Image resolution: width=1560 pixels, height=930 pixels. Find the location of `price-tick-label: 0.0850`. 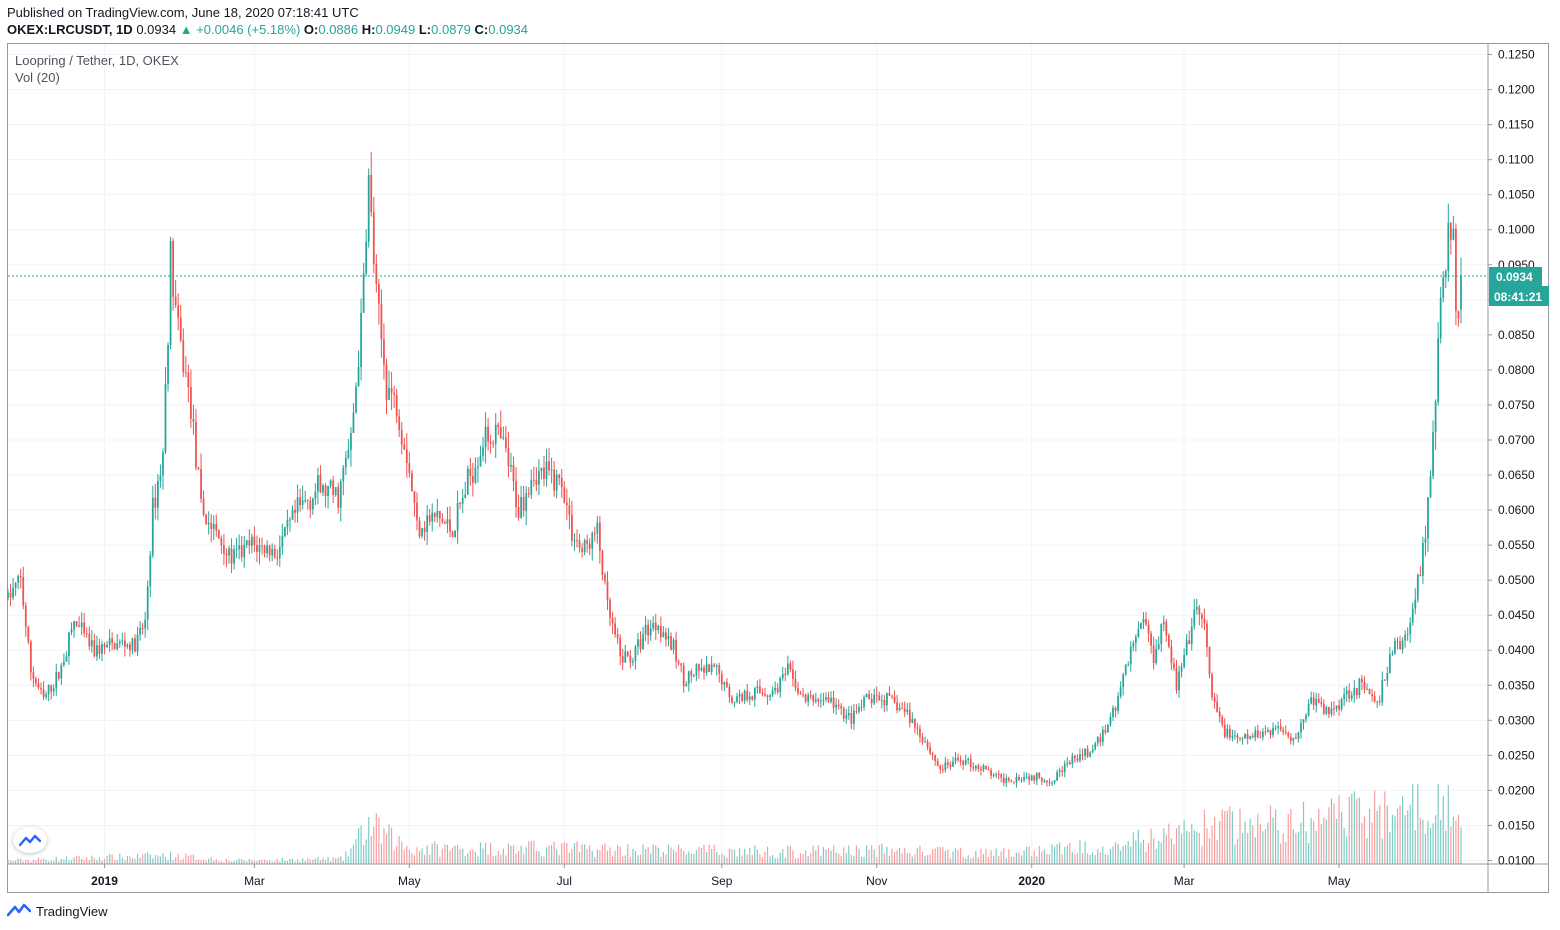

price-tick-label: 0.0850 is located at coordinates (1516, 335).